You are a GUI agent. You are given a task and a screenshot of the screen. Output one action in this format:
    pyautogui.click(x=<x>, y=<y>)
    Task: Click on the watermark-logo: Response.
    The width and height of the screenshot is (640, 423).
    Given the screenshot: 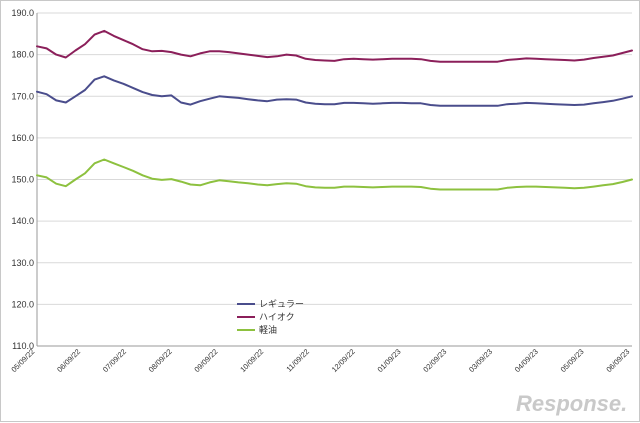 What is the action you would take?
    pyautogui.click(x=571, y=403)
    